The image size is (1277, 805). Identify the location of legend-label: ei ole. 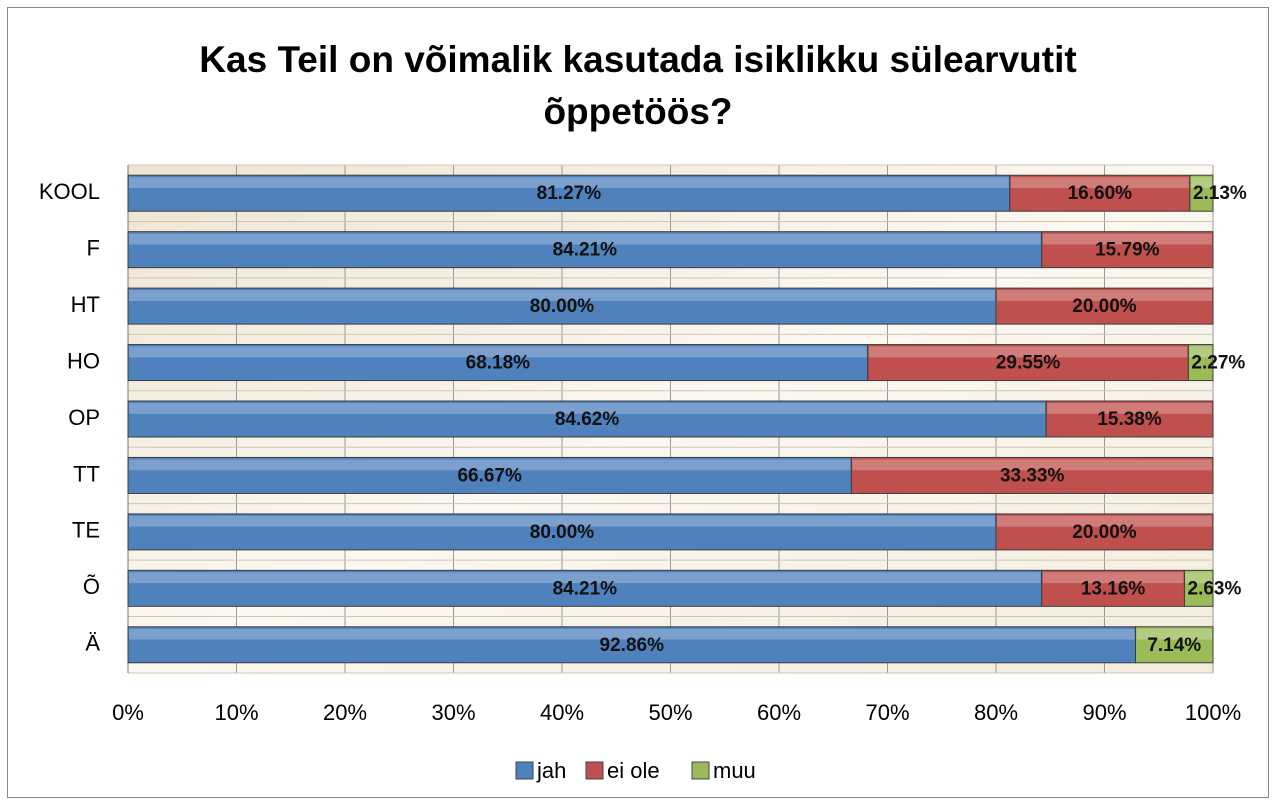
(633, 770).